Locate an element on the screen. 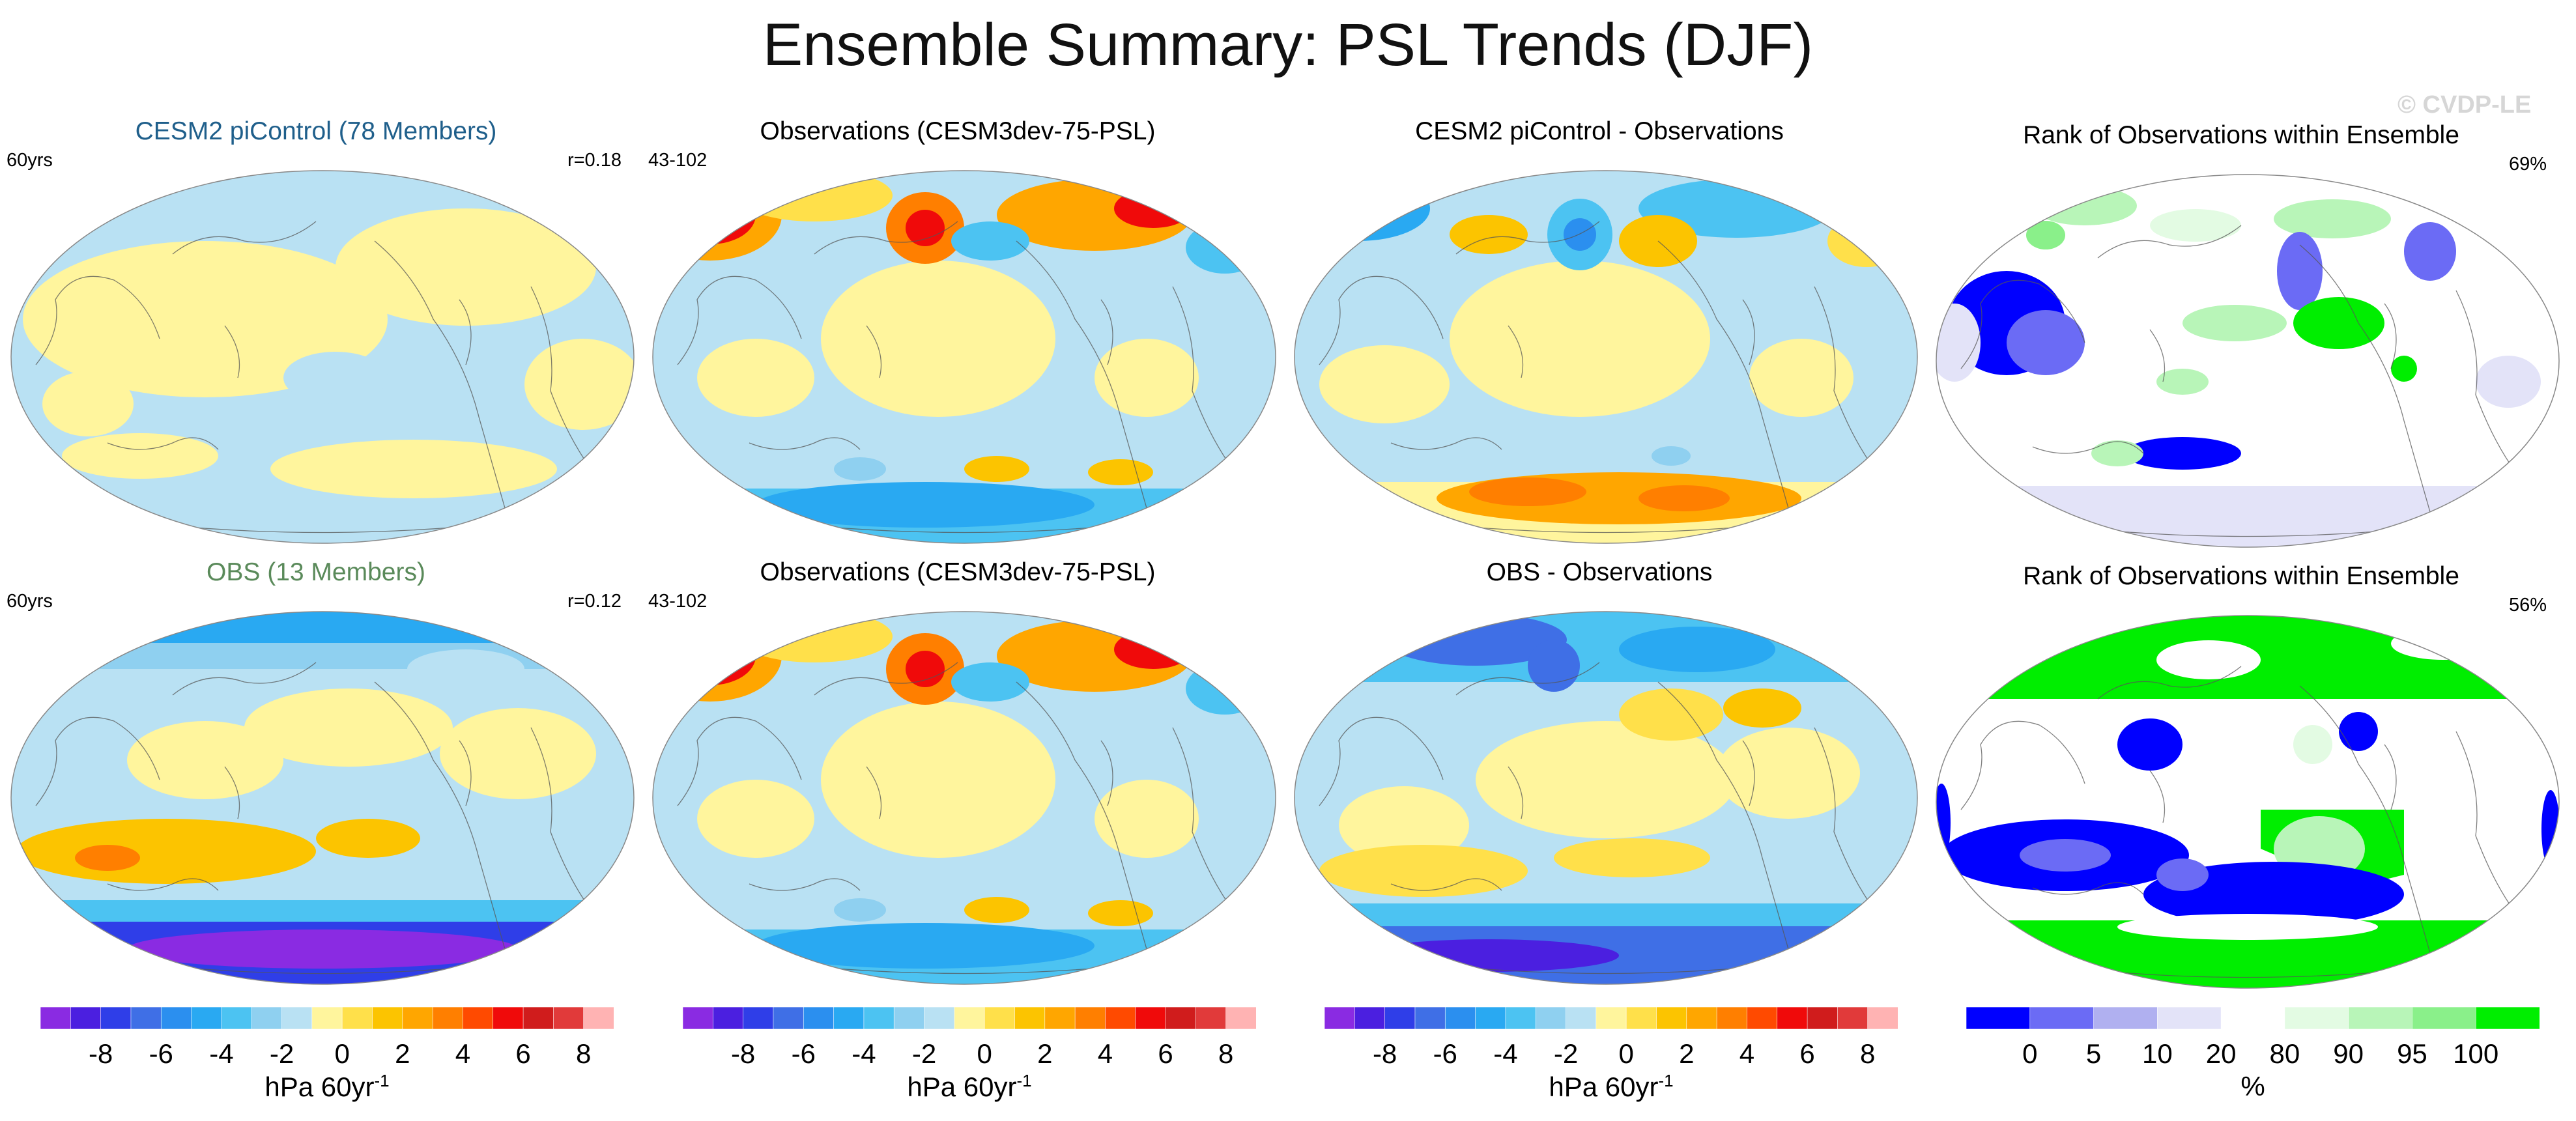 This screenshot has width=2576, height=1121. colorbar-tick-label: -2 is located at coordinates (924, 1054).